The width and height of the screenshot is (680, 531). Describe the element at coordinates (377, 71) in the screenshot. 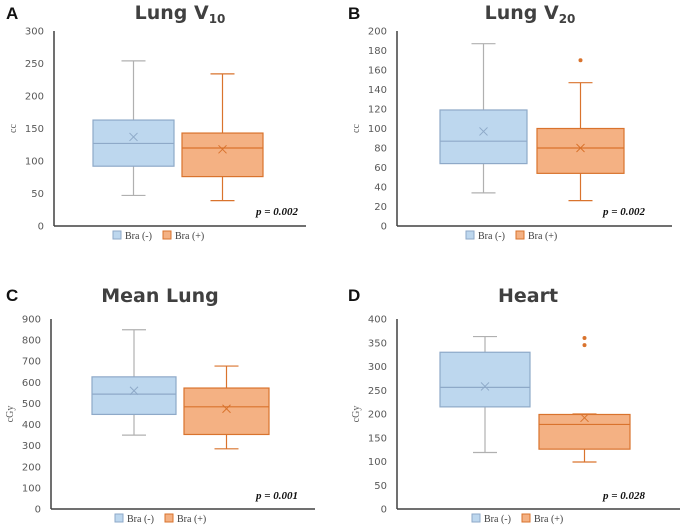

I see `y-tick-label: 160` at that location.